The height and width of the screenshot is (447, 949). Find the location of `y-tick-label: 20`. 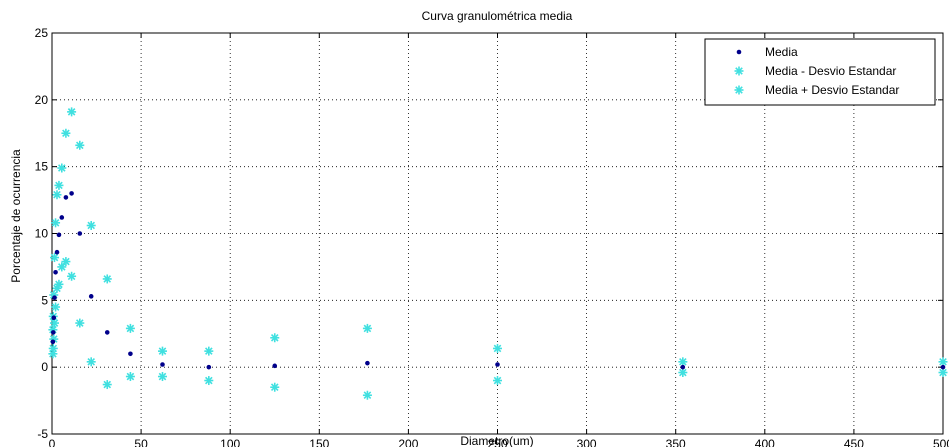

y-tick-label: 20 is located at coordinates (42, 100).